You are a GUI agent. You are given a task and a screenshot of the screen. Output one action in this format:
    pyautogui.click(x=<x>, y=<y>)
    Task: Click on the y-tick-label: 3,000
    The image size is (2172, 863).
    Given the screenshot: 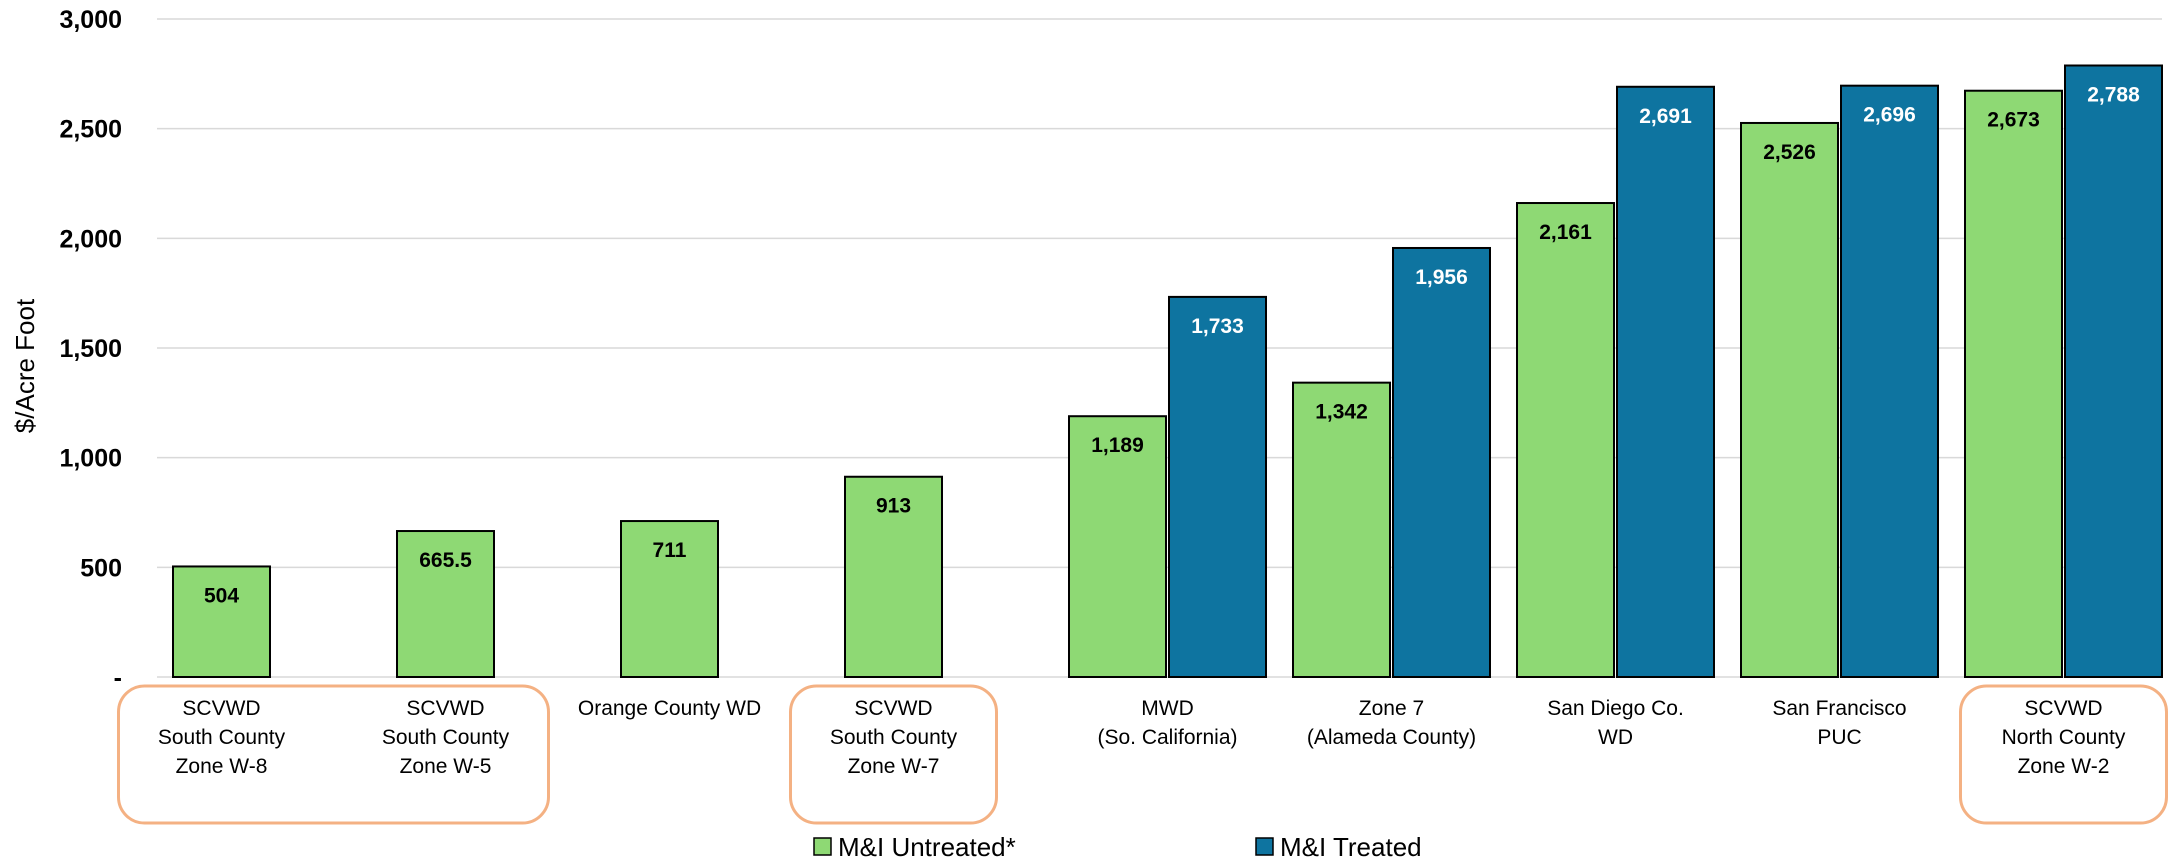 What is the action you would take?
    pyautogui.click(x=90, y=20)
    